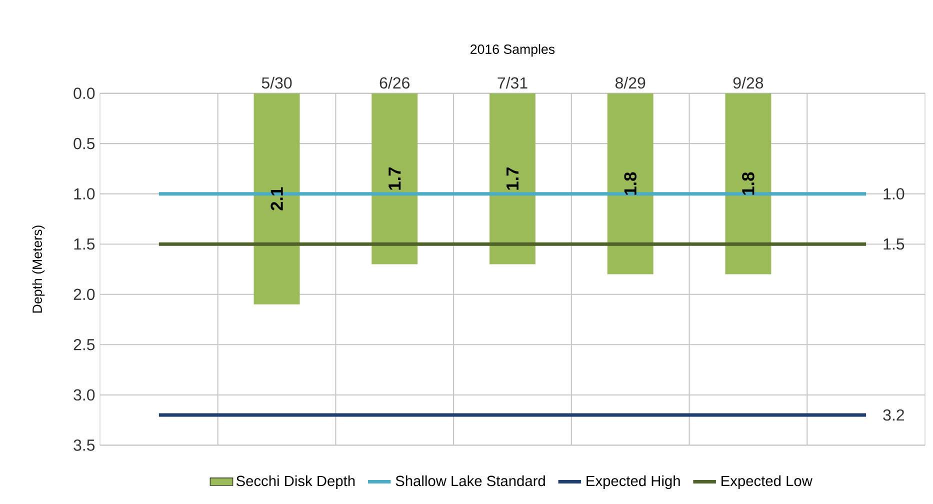 The image size is (933, 504). What do you see at coordinates (277, 82) in the screenshot?
I see `x-tick-label: 5/30` at bounding box center [277, 82].